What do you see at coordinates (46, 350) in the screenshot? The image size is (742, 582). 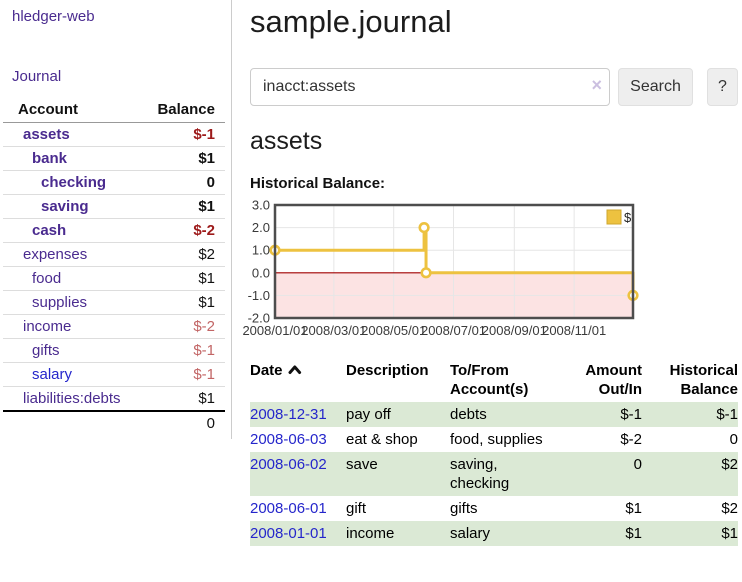 I see `account-link: gifts` at bounding box center [46, 350].